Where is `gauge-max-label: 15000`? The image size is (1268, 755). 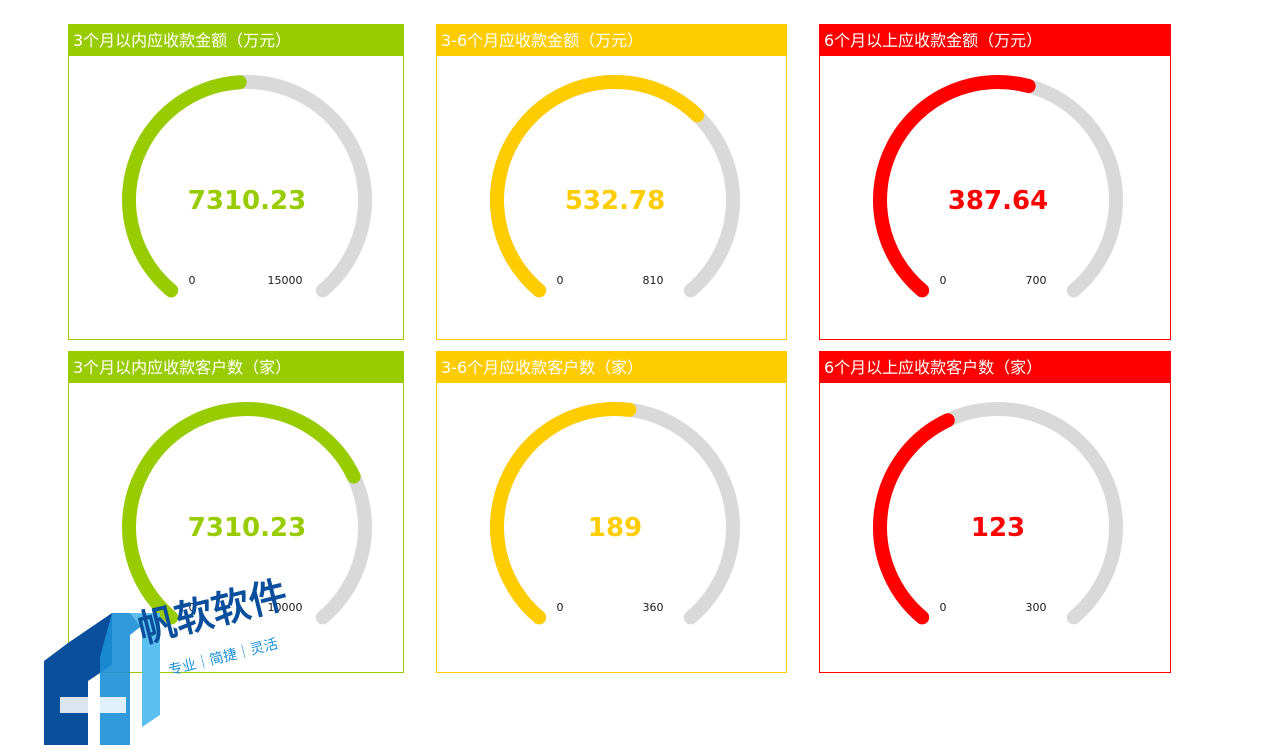
gauge-max-label: 15000 is located at coordinates (285, 280).